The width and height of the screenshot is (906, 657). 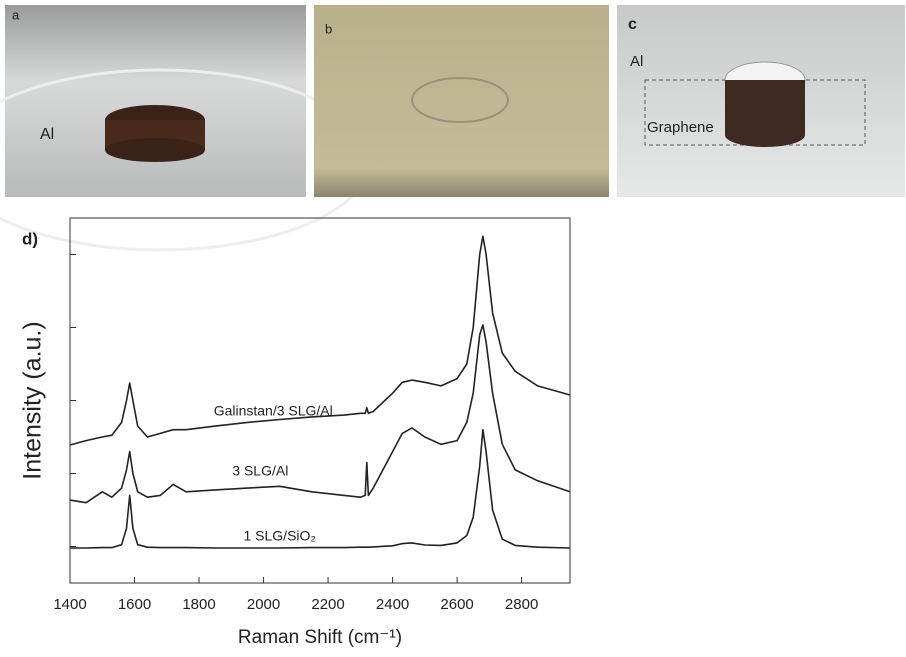 I want to click on x-tick-label: 2000, so click(x=263, y=604).